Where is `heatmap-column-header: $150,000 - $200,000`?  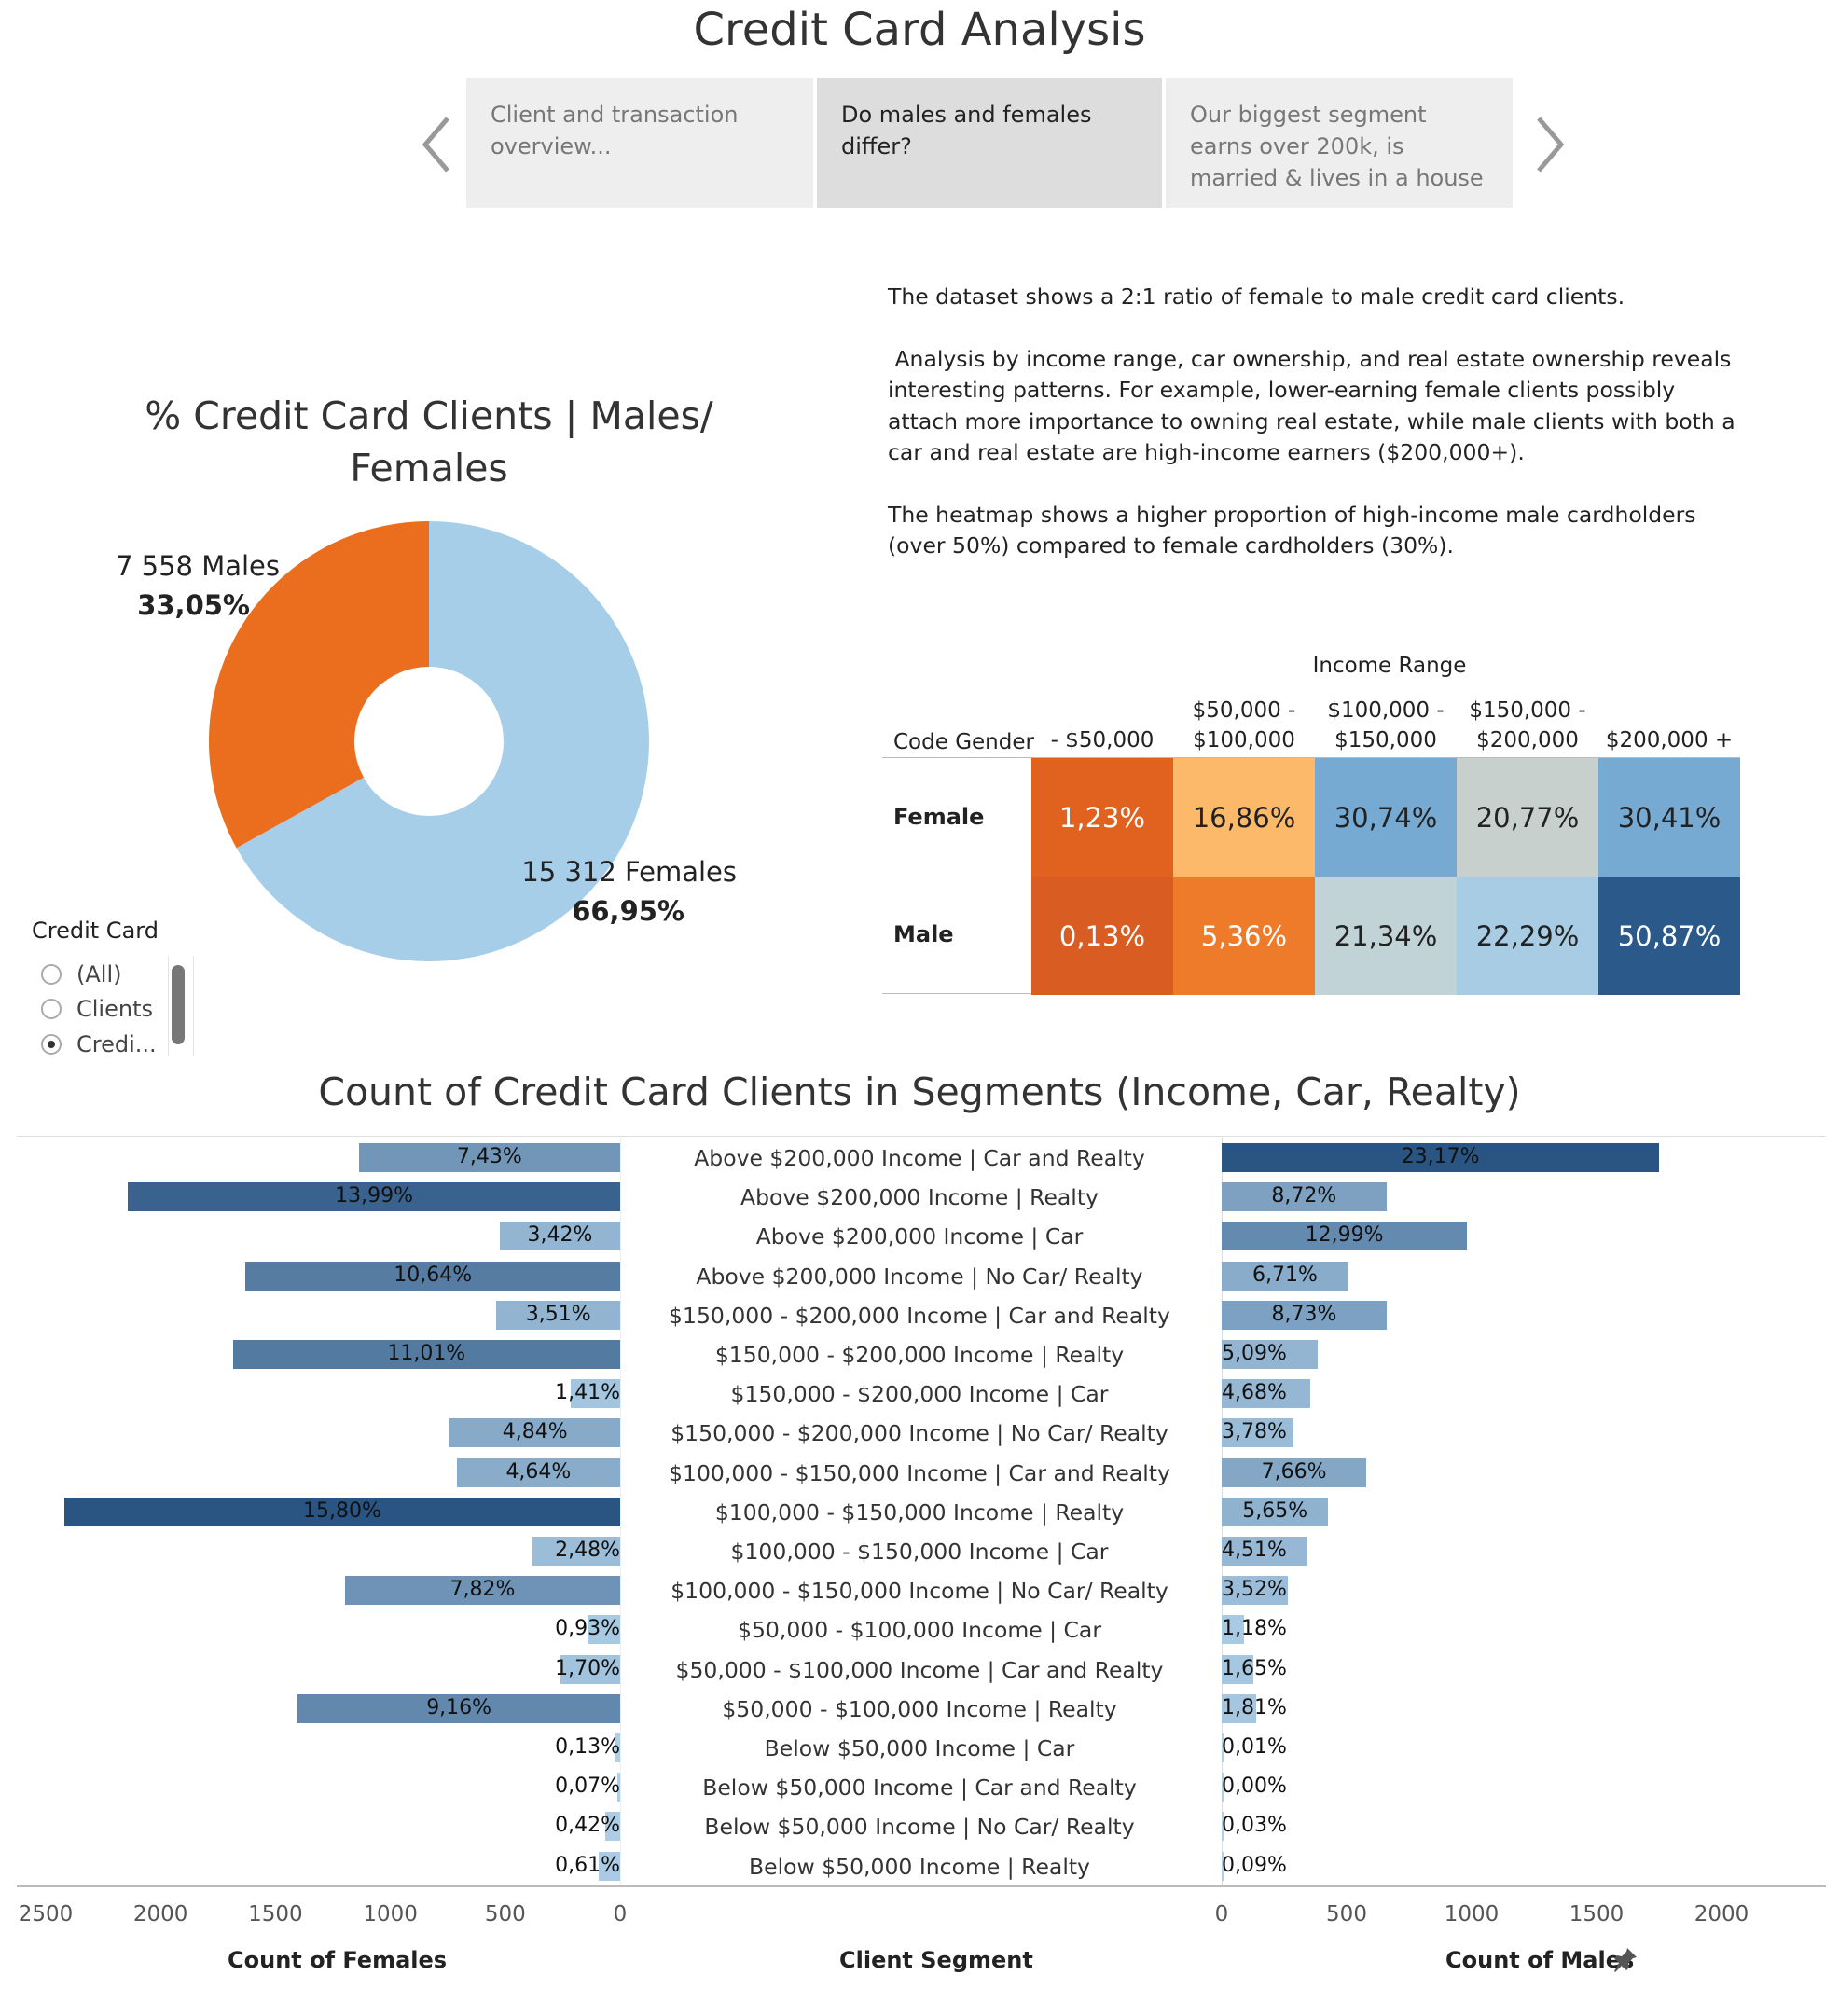 heatmap-column-header: $150,000 - $200,000 is located at coordinates (1528, 725).